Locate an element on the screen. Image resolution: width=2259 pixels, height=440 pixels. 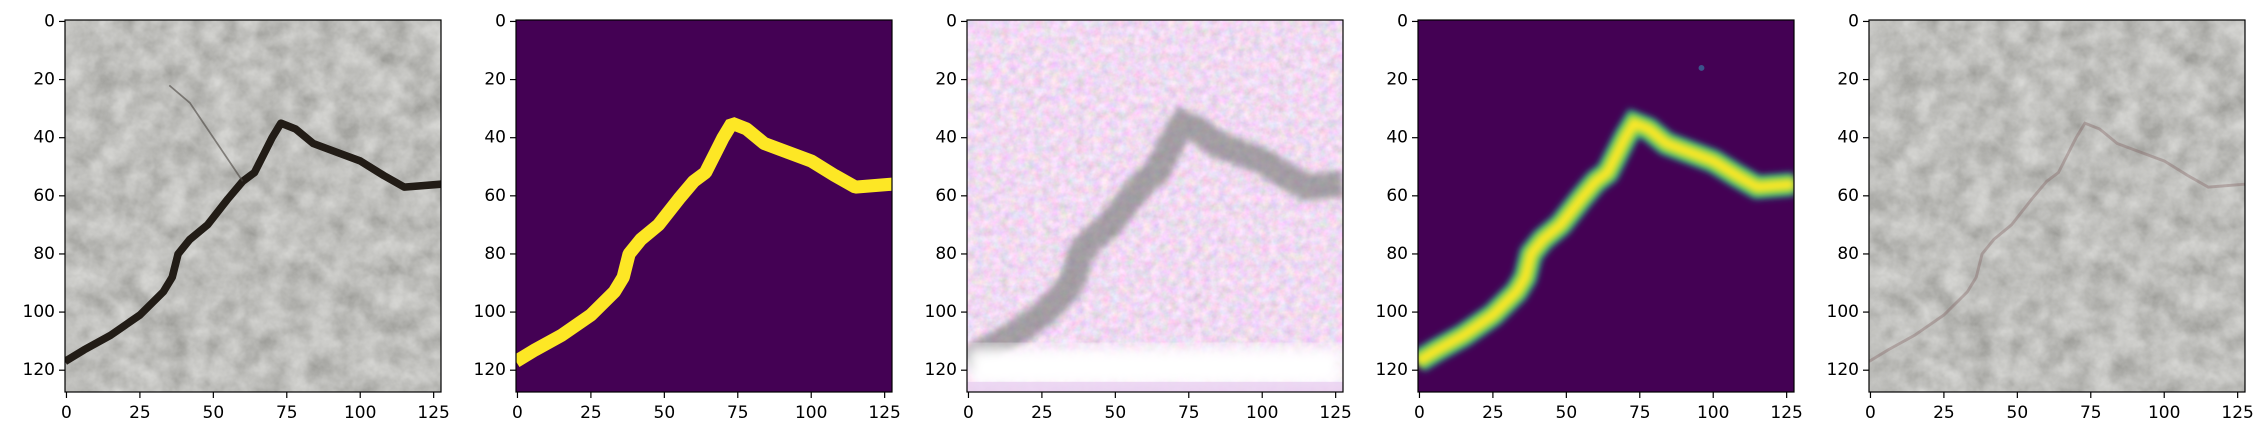
background is located at coordinates (704, 206).